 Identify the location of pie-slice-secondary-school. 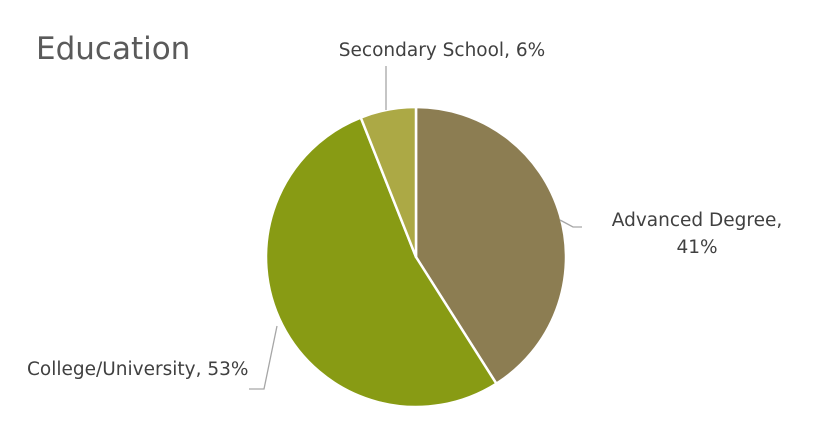
(388, 182).